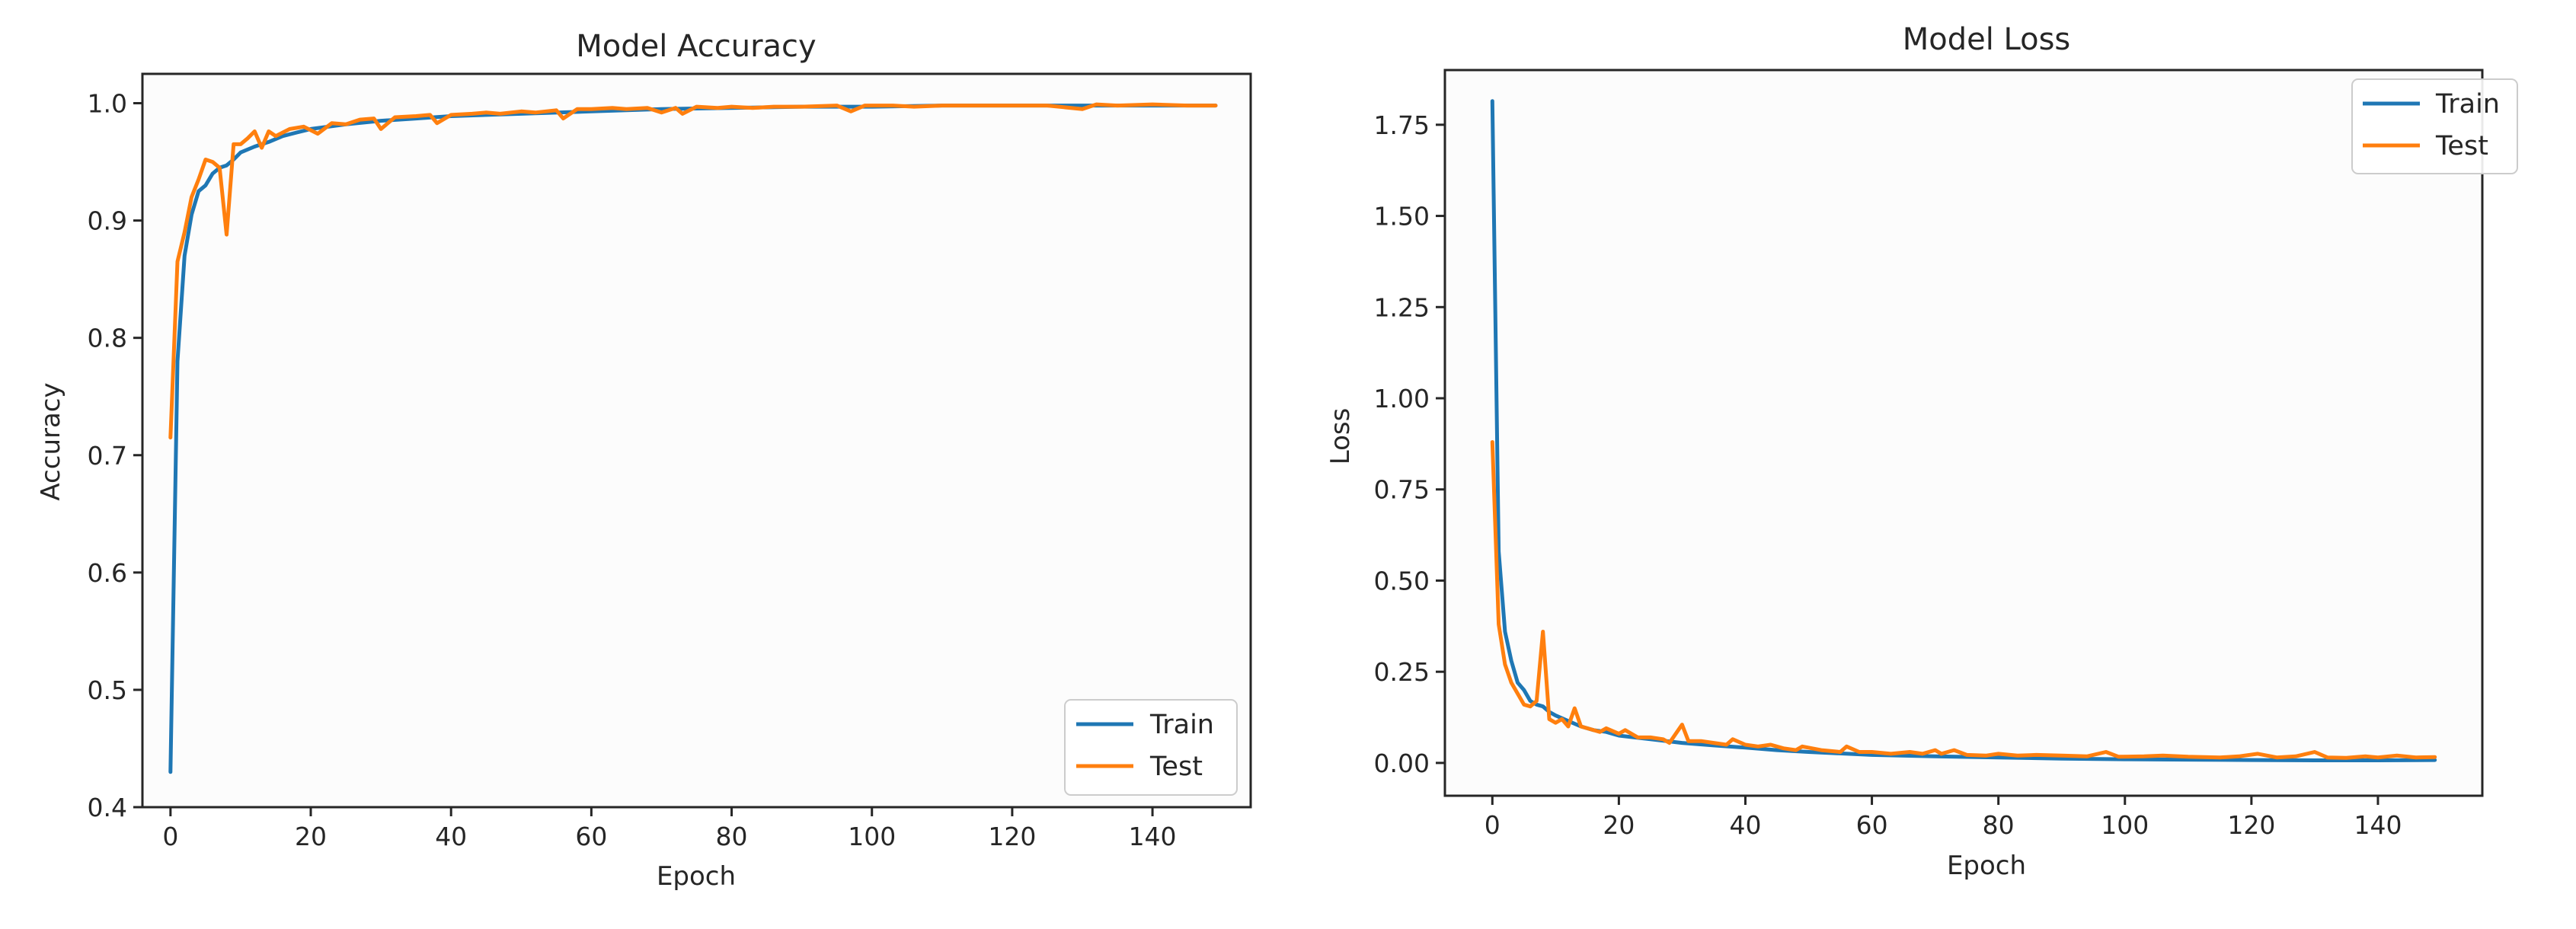 This screenshot has width=2576, height=929. I want to click on accuracy-y-axis-label: Accuracy, so click(51, 441).